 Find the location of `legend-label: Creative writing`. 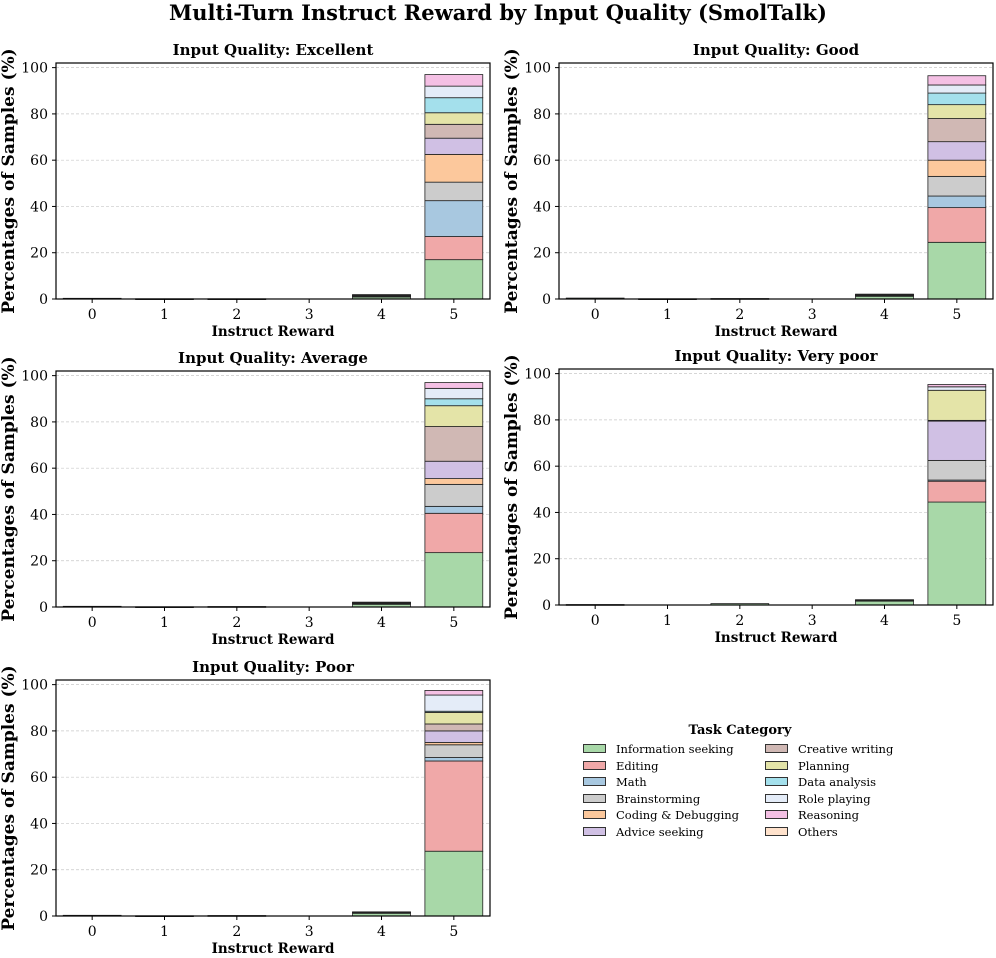

legend-label: Creative writing is located at coordinates (846, 749).